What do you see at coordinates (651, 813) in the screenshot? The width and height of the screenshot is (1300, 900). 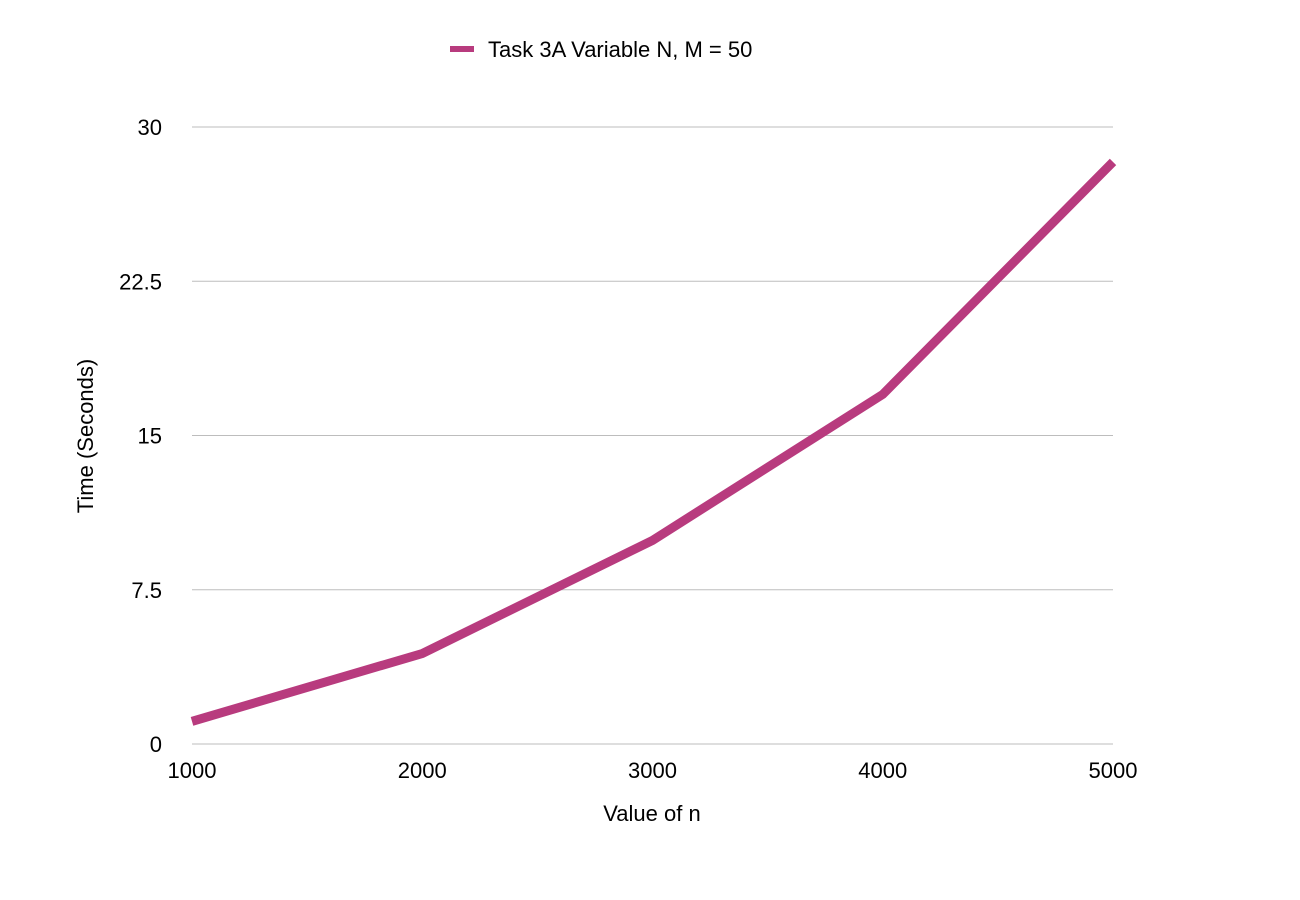 I see `x-axis-title: Value of n` at bounding box center [651, 813].